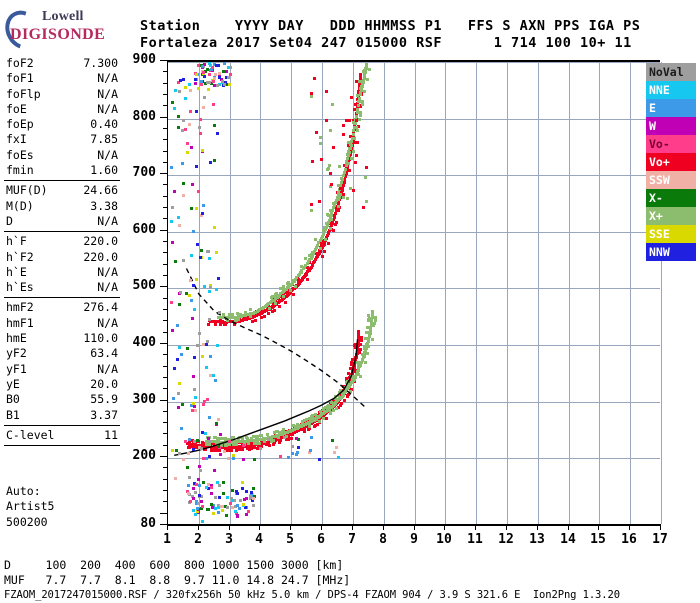  What do you see at coordinates (671, 144) in the screenshot?
I see `legend-item-vo-: Vo-` at bounding box center [671, 144].